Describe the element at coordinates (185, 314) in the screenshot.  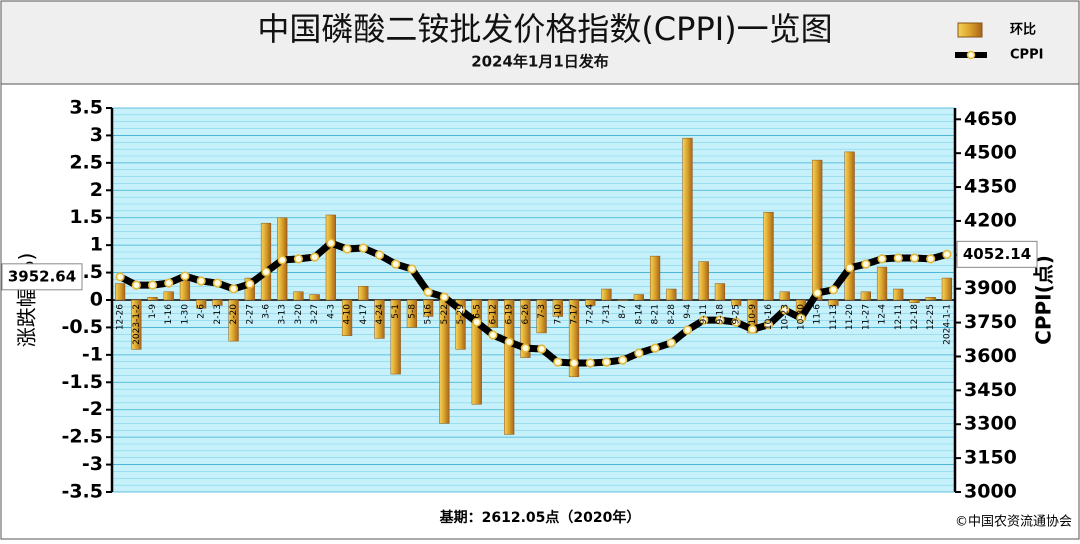
I see `x-tick-label: 1-30` at that location.